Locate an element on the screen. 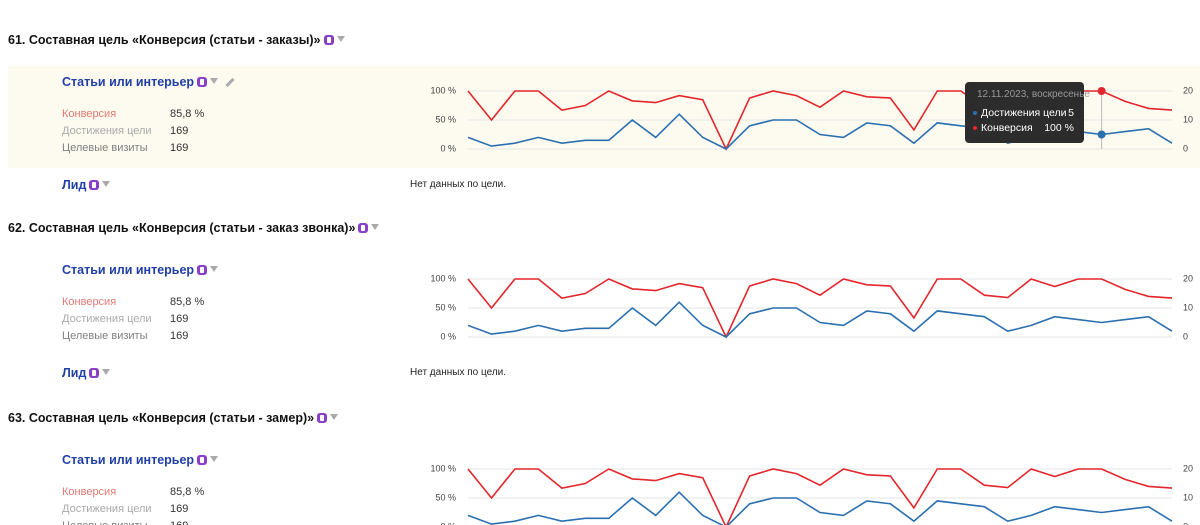 The image size is (1200, 525). tooltip-value-text: 100 % is located at coordinates (1059, 128).